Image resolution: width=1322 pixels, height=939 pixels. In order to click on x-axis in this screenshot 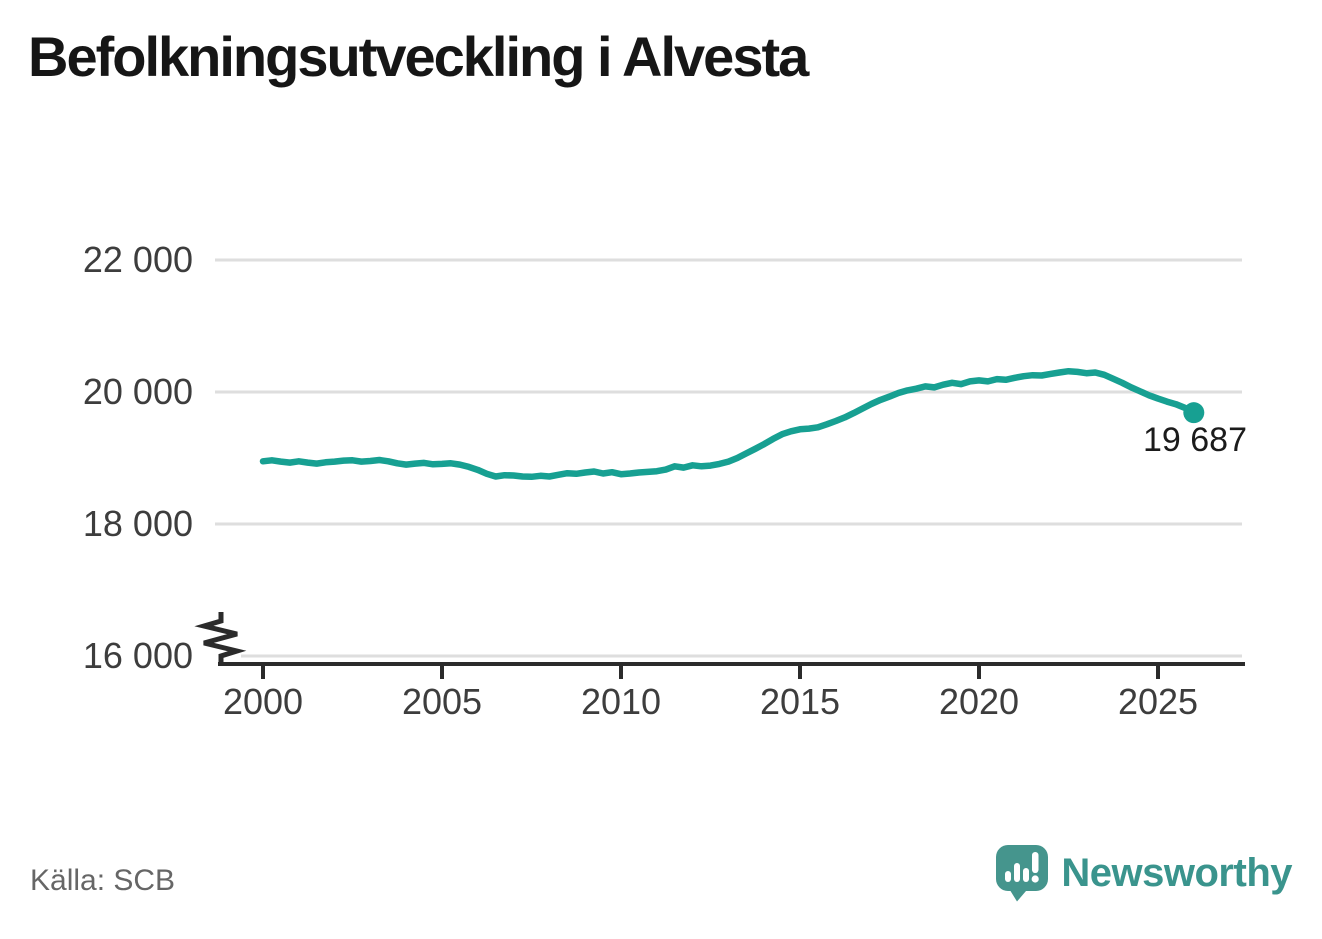, I will do `click(731, 670)`.